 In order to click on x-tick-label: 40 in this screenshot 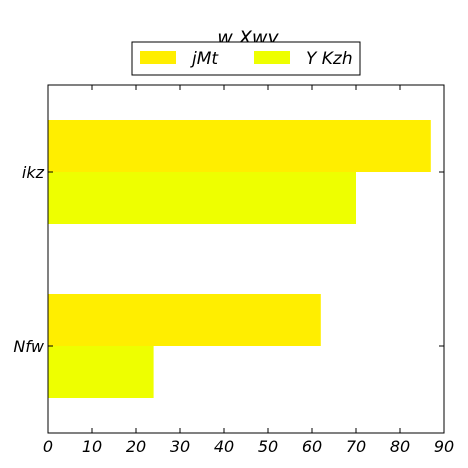, I will do `click(224, 446)`.